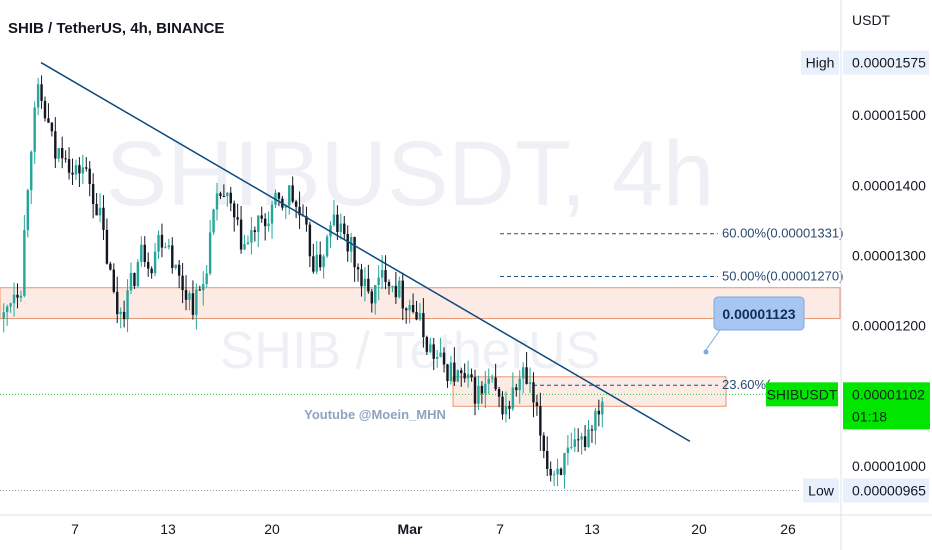 The height and width of the screenshot is (550, 932). What do you see at coordinates (820, 63) in the screenshot?
I see `high-tag-label: High` at bounding box center [820, 63].